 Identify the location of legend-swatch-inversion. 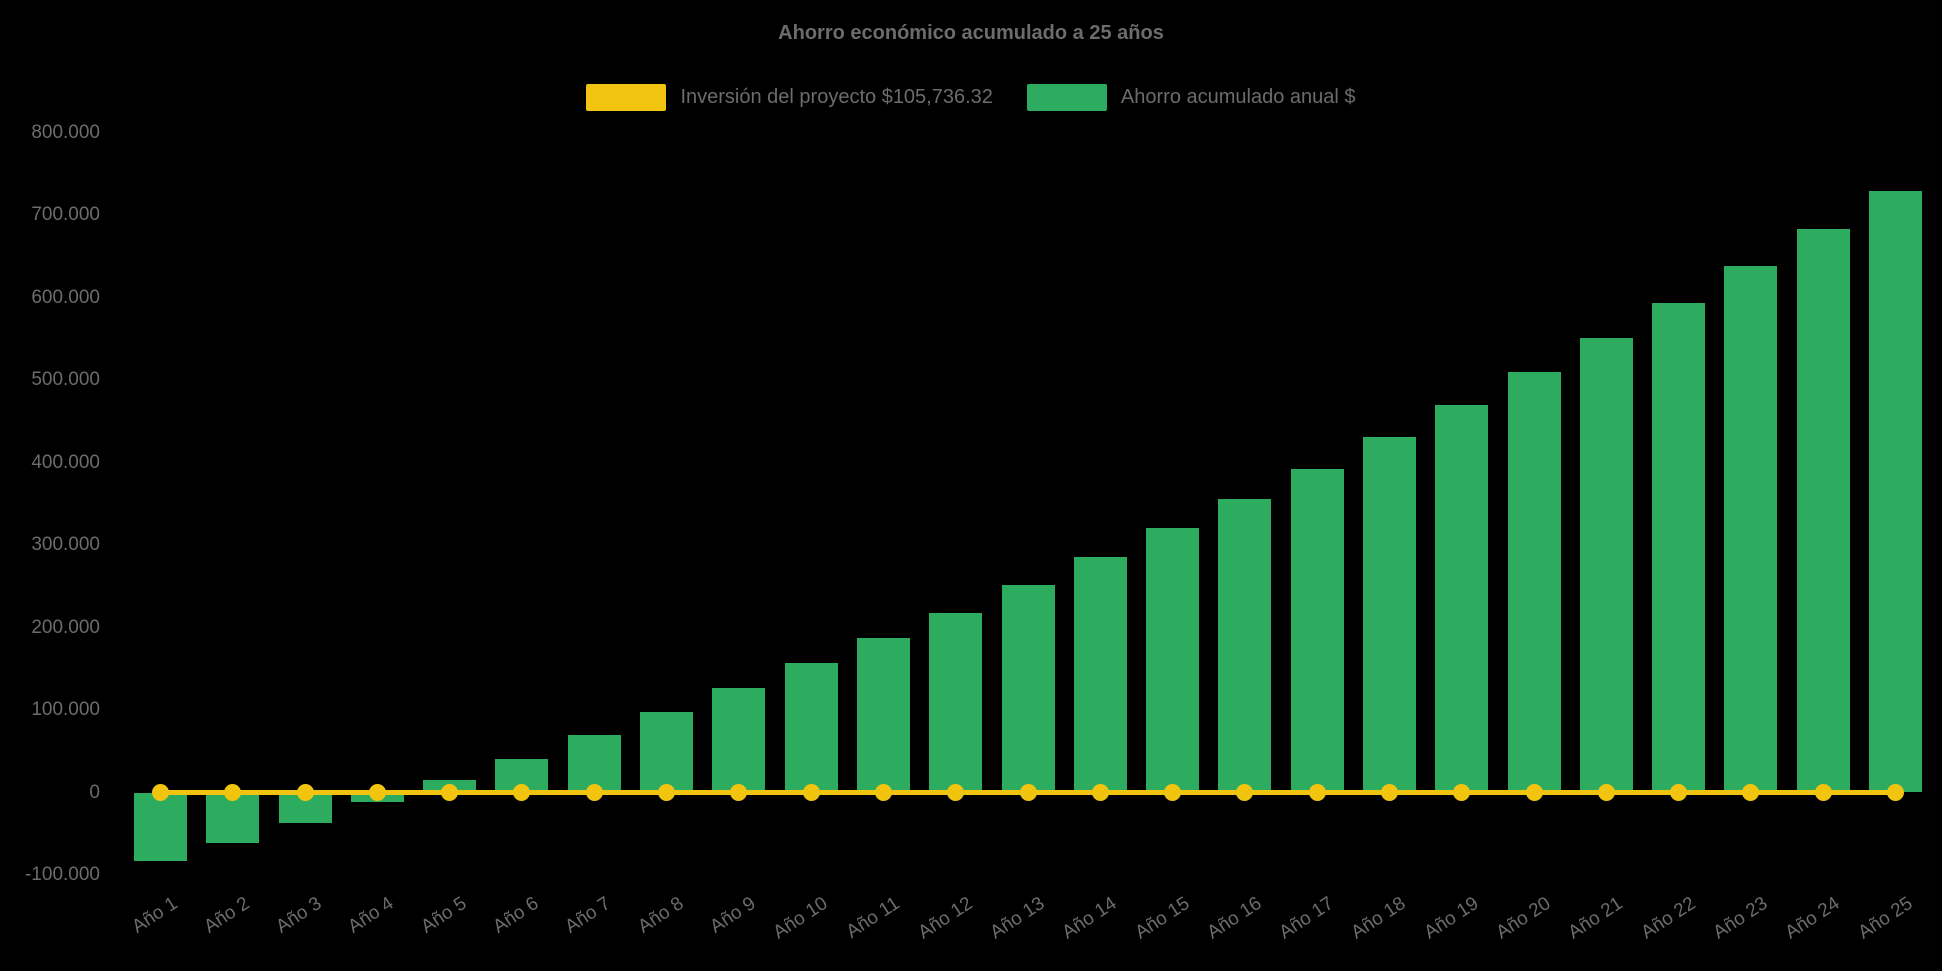
(626, 97).